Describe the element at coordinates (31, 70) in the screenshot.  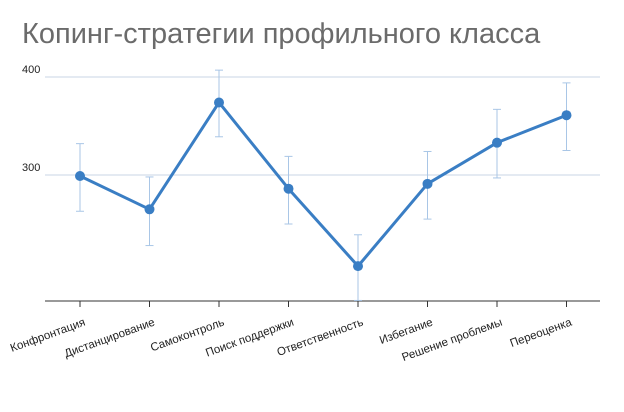
I see `y-tick-label-400: 400` at that location.